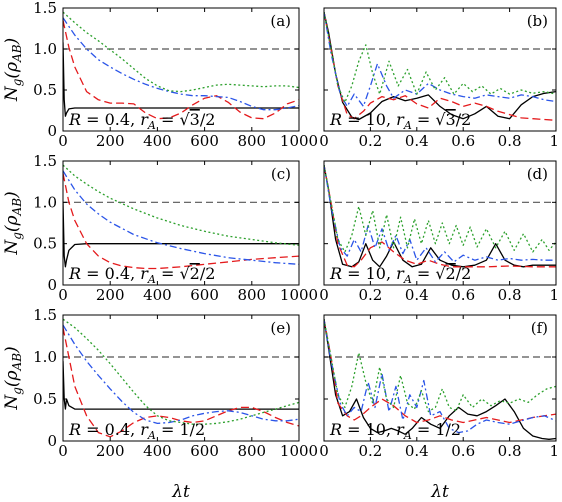 The width and height of the screenshot is (562, 502). I want to click on panel-label: (b), so click(537, 21).